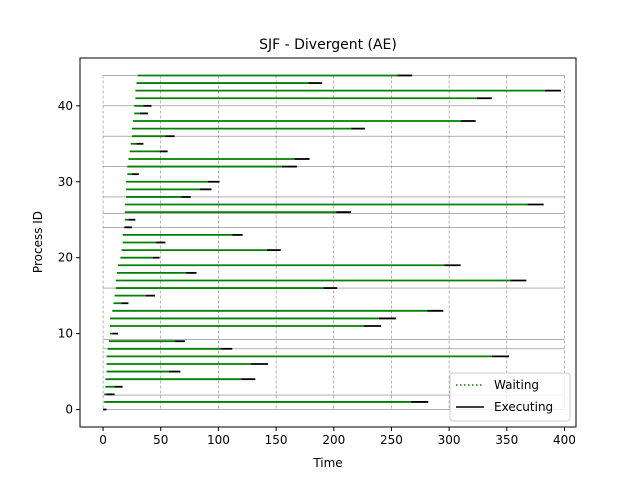 This screenshot has width=640, height=480. I want to click on y-tick-label: 10, so click(65, 334).